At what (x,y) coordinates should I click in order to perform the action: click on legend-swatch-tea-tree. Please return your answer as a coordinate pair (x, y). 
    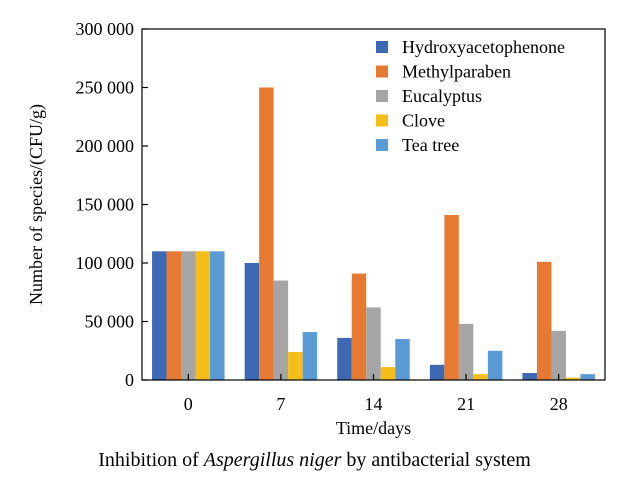
    Looking at the image, I should click on (382, 145).